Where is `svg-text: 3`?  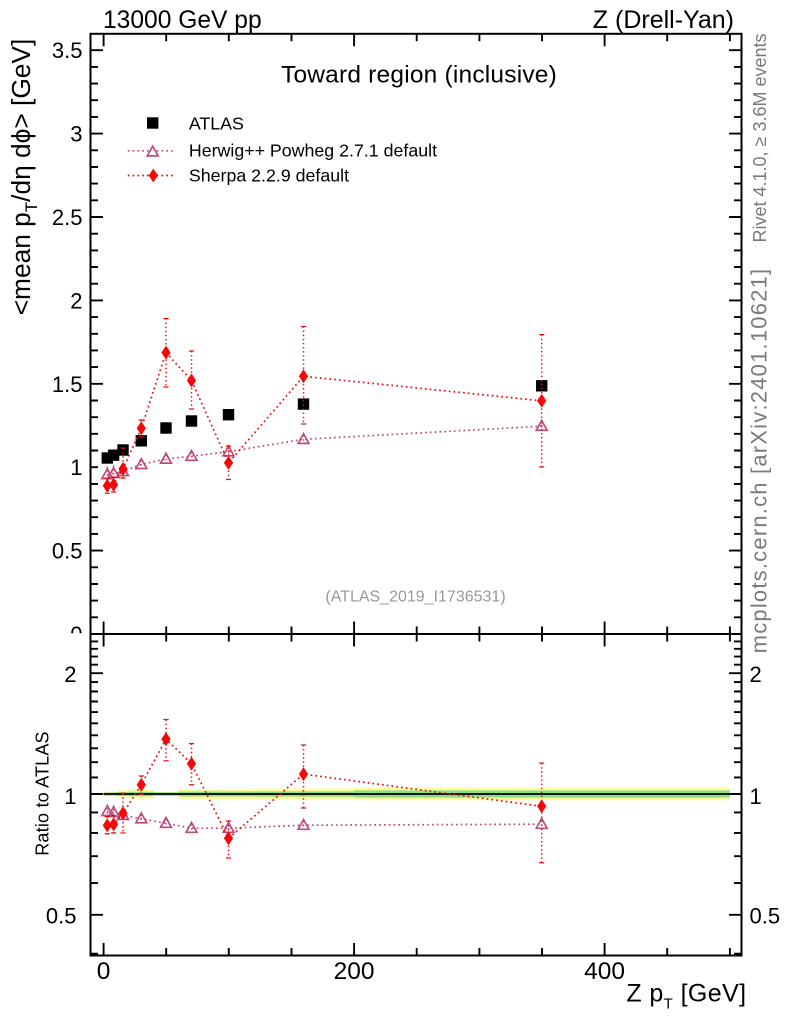 svg-text: 3 is located at coordinates (76, 134).